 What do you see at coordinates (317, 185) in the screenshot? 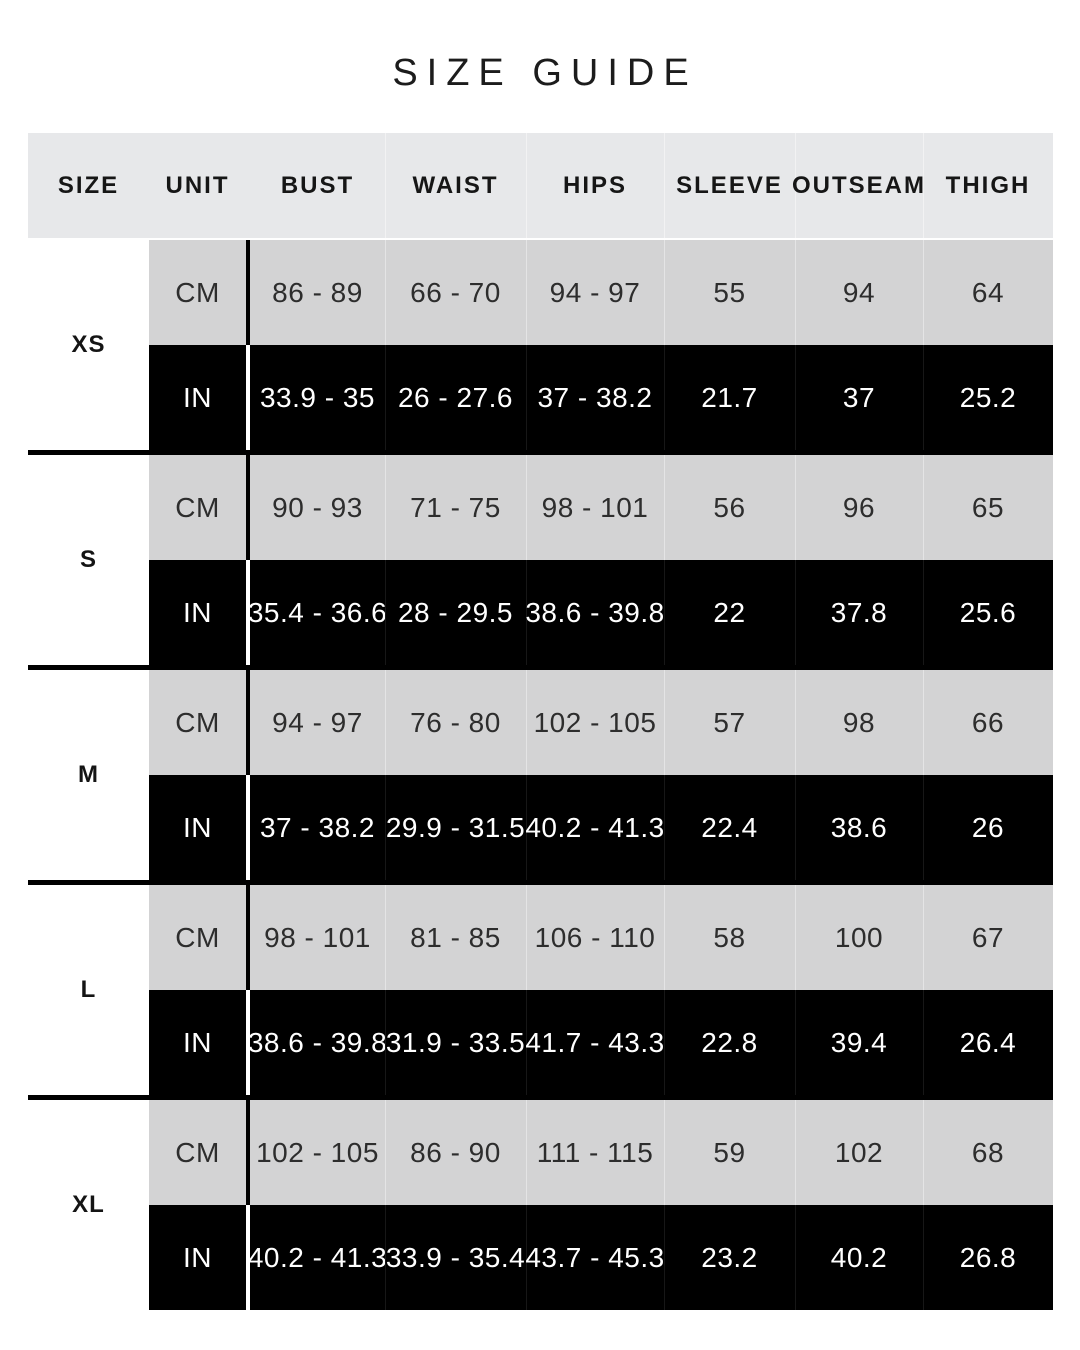
I see `column-header-bust: BUST` at bounding box center [317, 185].